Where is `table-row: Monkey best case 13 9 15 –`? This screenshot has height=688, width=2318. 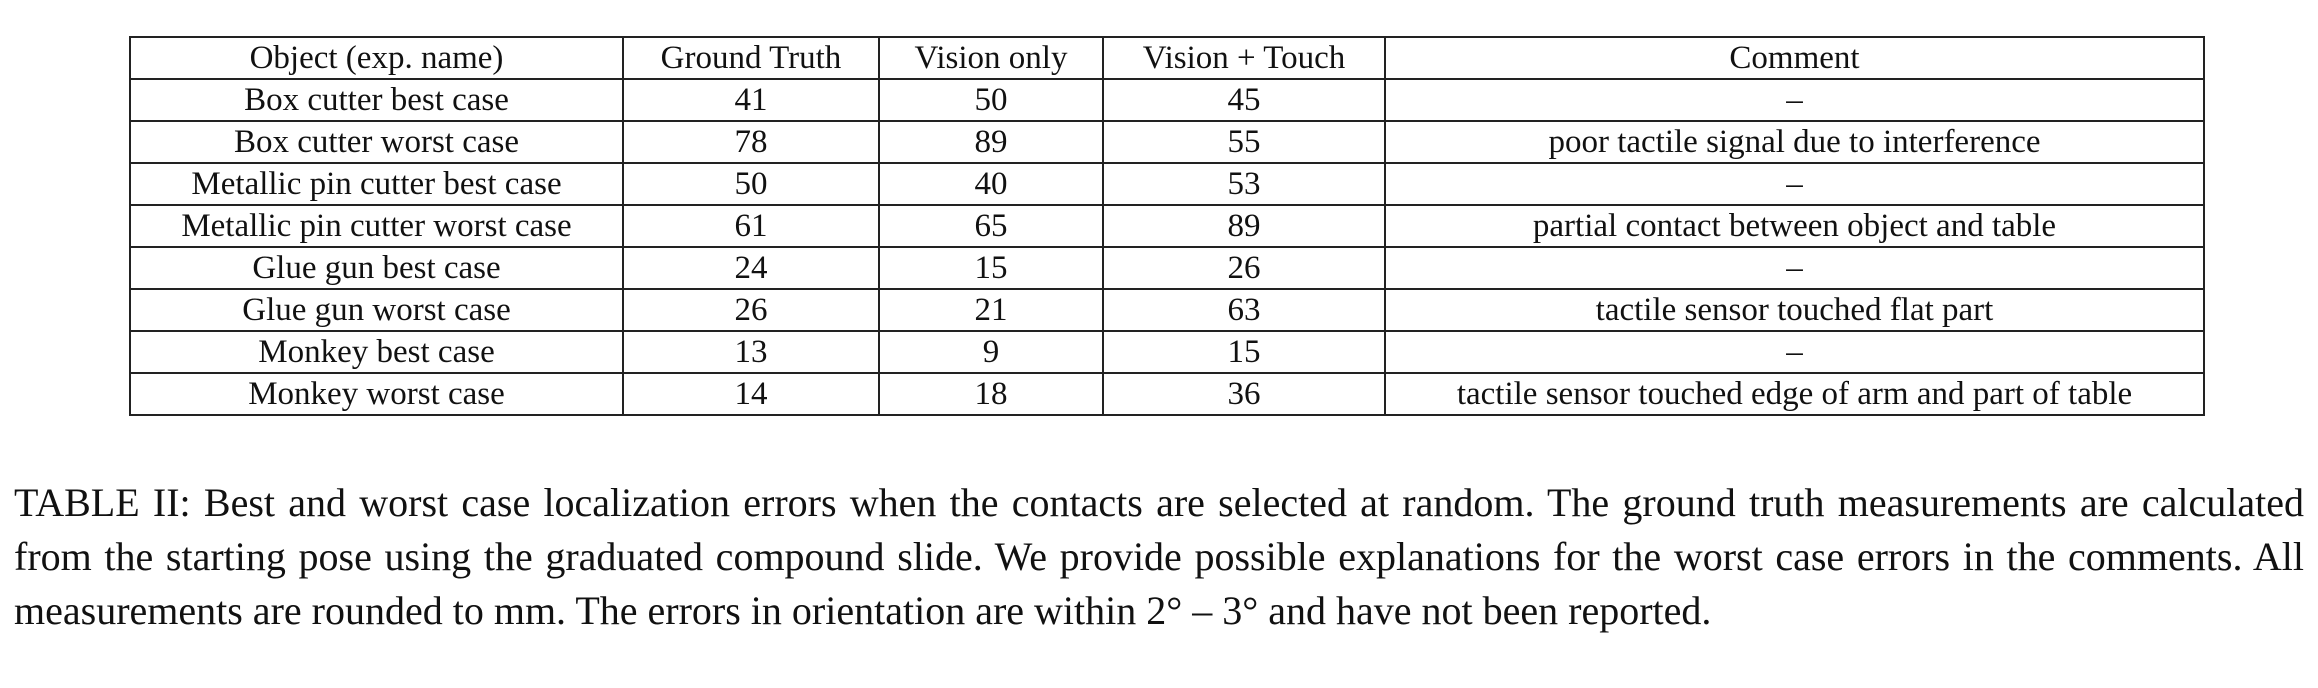
table-row: Monkey best case 13 9 15 – is located at coordinates (1167, 352).